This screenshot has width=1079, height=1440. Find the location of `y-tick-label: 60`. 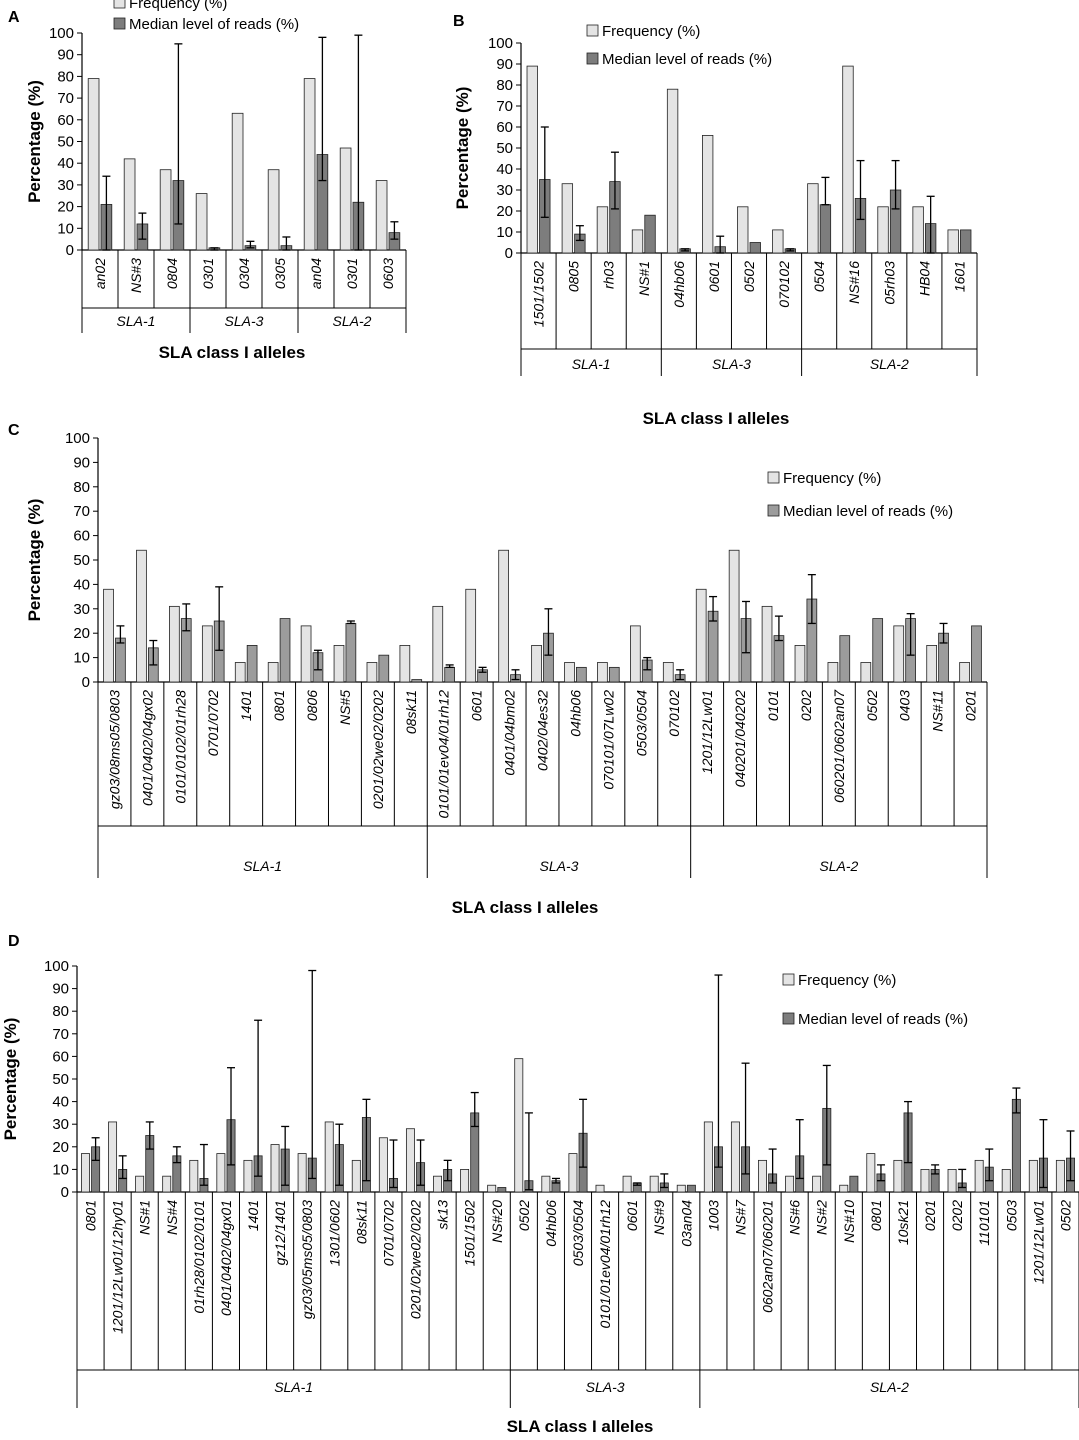

y-tick-label: 60 is located at coordinates (81, 536).